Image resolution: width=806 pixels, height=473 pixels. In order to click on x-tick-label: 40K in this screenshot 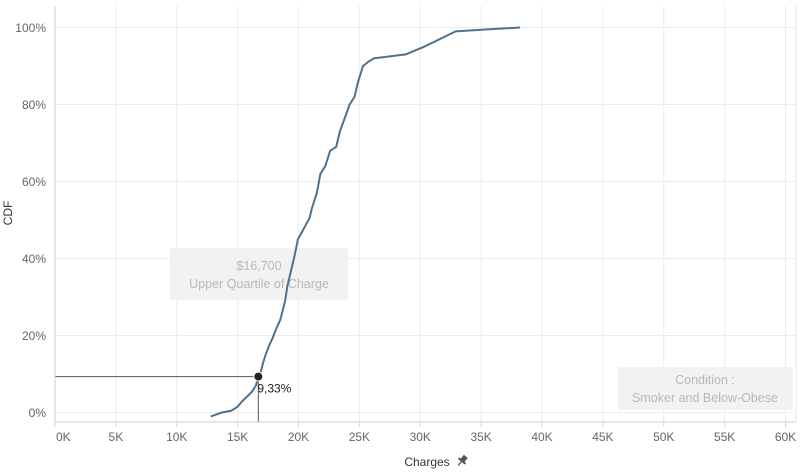, I will do `click(541, 437)`.